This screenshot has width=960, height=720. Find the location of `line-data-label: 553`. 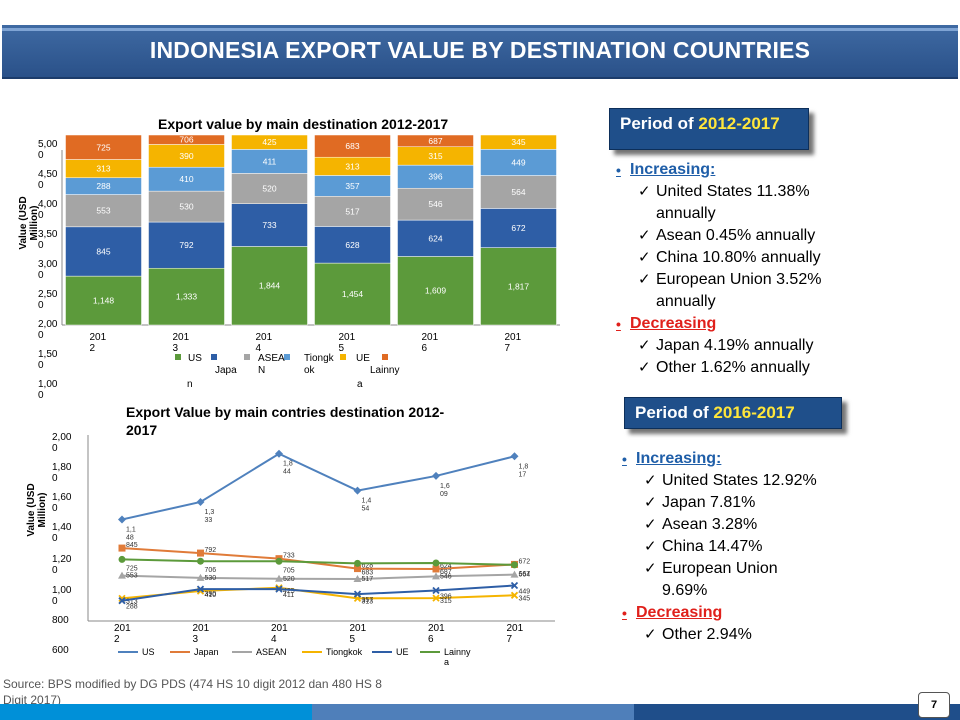

line-data-label: 553 is located at coordinates (132, 576).